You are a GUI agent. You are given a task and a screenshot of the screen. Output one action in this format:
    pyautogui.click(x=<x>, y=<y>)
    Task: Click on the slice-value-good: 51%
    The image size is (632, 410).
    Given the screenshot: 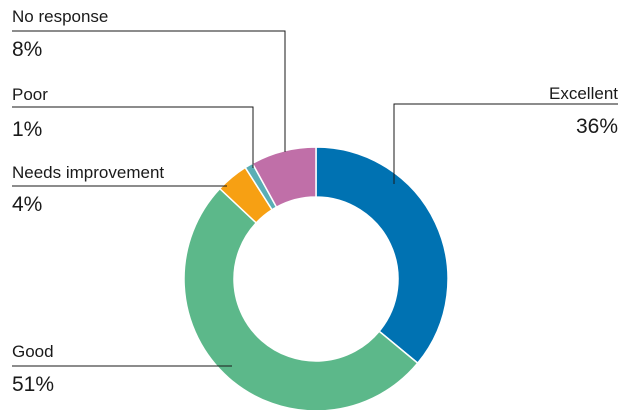 What is the action you would take?
    pyautogui.click(x=33, y=384)
    